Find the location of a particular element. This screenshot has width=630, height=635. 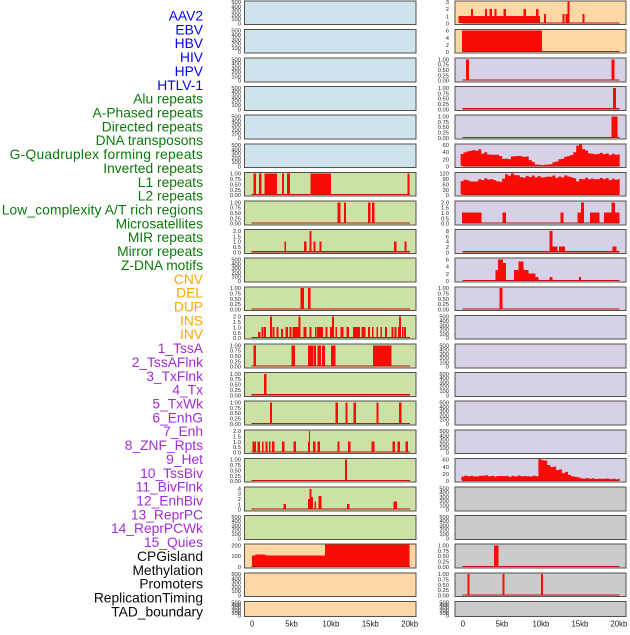

svg-text: 6 is located at coordinates (447, 237).